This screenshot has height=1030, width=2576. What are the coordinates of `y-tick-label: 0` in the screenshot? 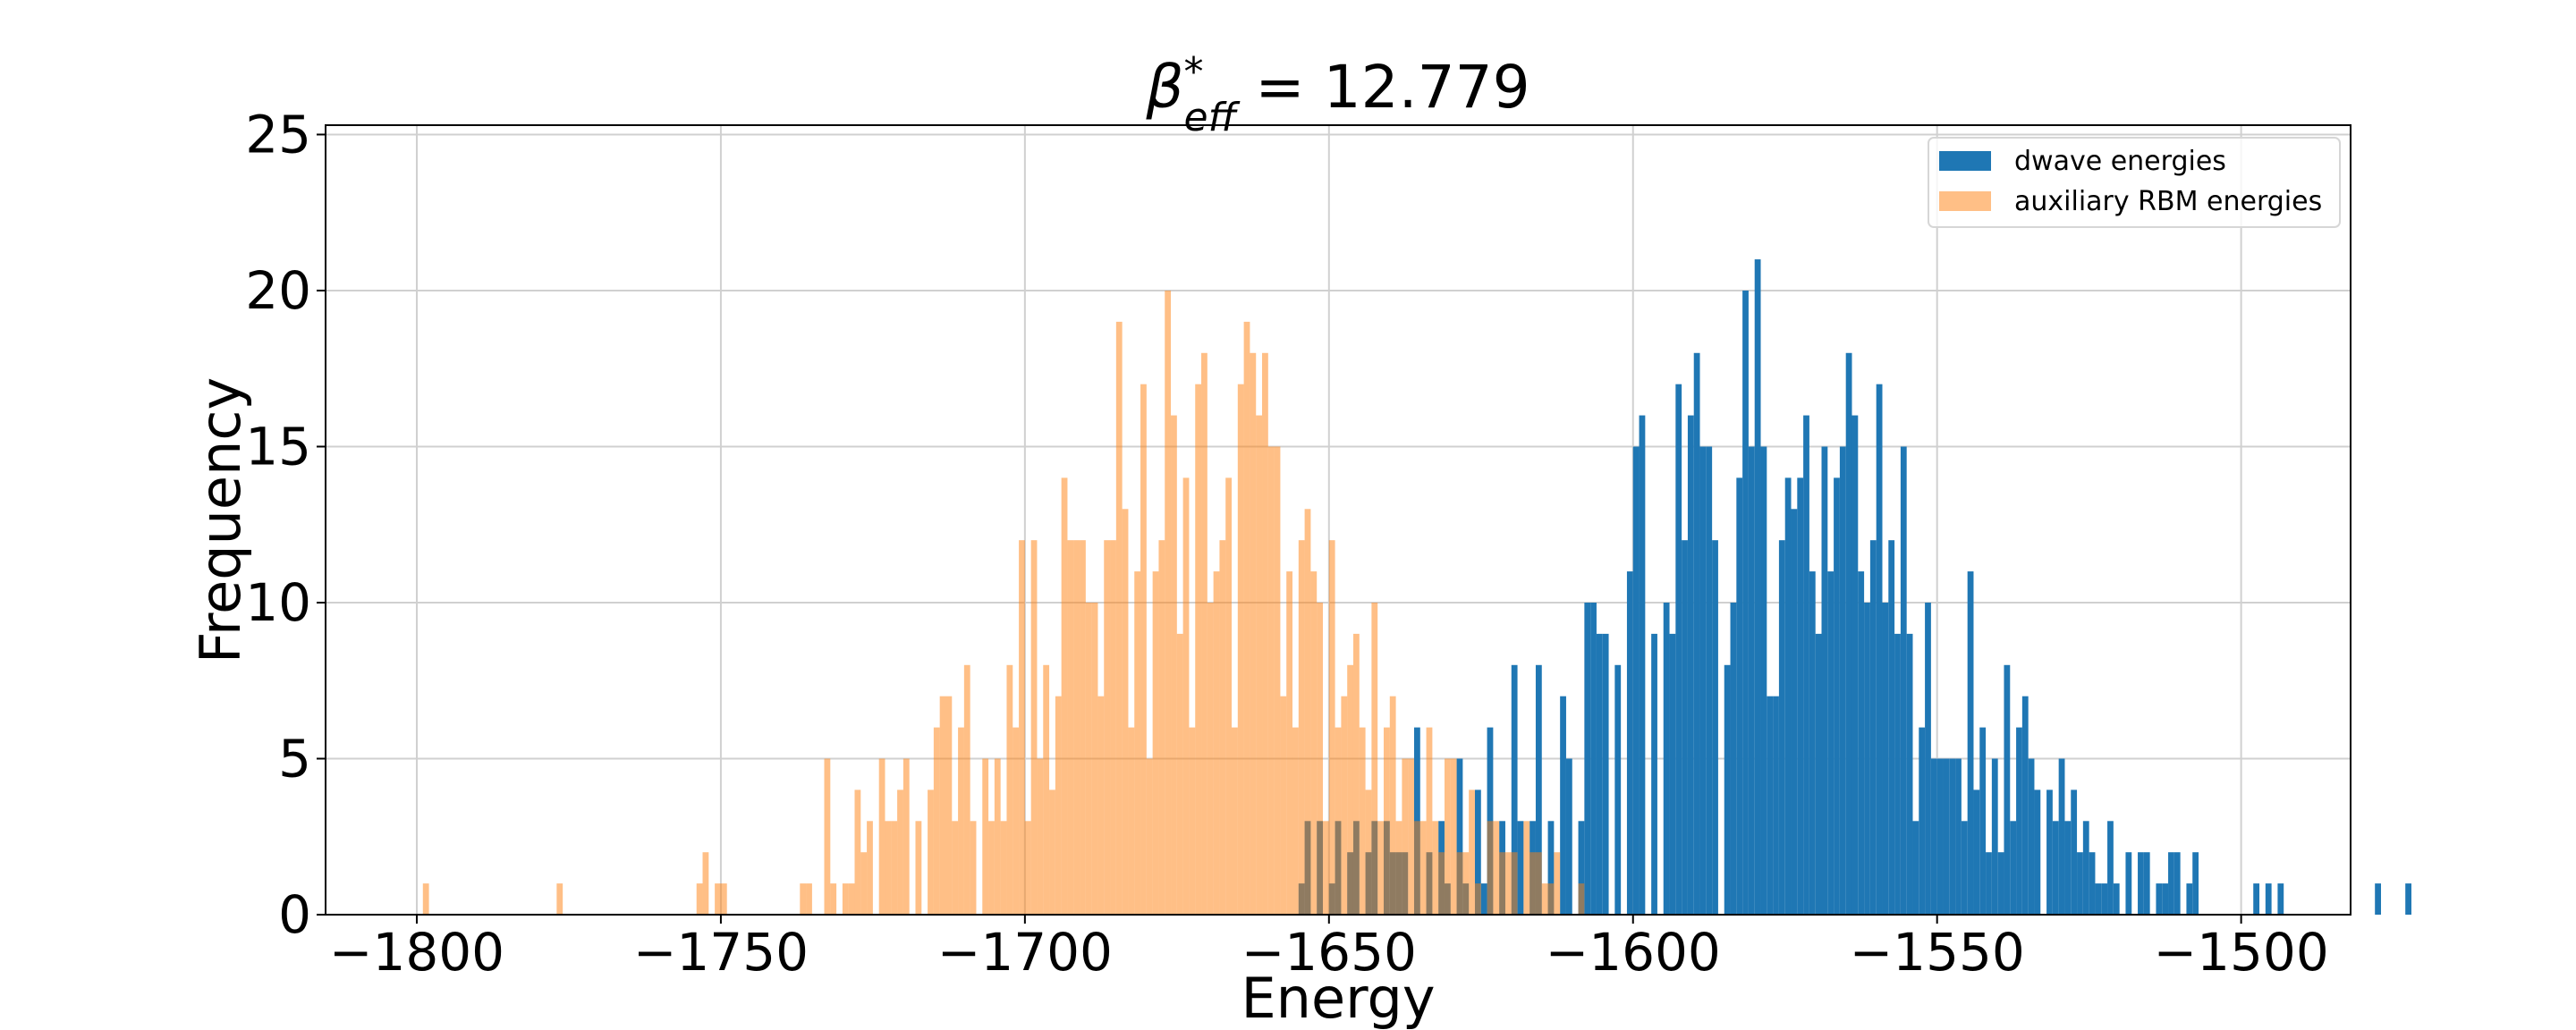 It's located at (294, 914).